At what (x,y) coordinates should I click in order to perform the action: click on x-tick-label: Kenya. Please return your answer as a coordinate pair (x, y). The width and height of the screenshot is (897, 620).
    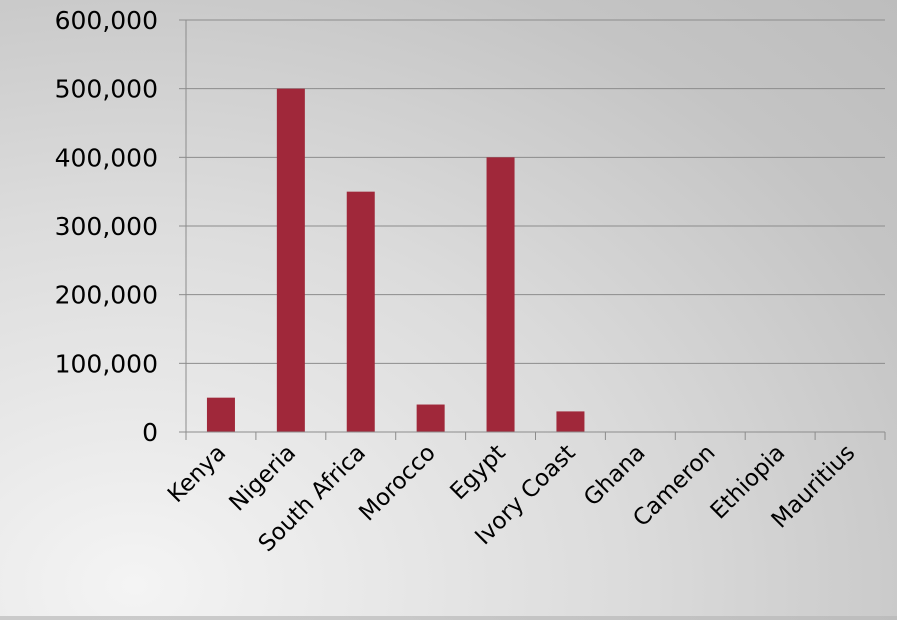
    Looking at the image, I should click on (197, 474).